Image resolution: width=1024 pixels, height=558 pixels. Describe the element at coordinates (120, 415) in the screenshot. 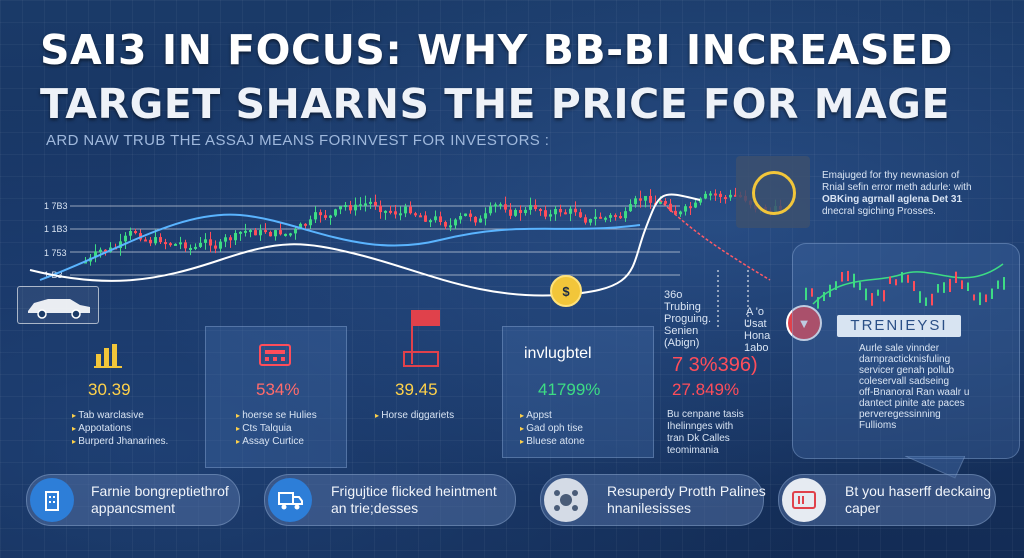

I see `bullet-item: Tab warclasive` at that location.